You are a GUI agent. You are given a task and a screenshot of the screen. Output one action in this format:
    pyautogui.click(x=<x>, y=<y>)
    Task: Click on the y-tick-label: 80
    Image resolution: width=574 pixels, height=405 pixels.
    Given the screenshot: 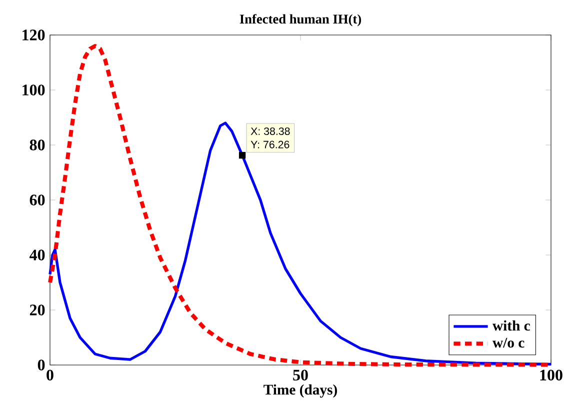 What is the action you would take?
    pyautogui.click(x=37, y=145)
    